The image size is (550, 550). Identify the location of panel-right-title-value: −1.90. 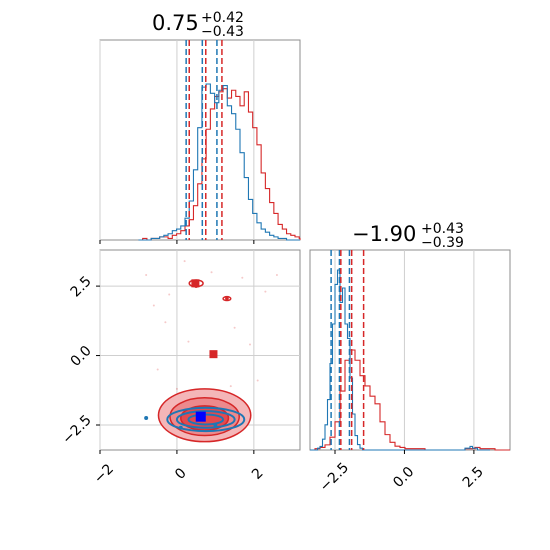
(384, 234).